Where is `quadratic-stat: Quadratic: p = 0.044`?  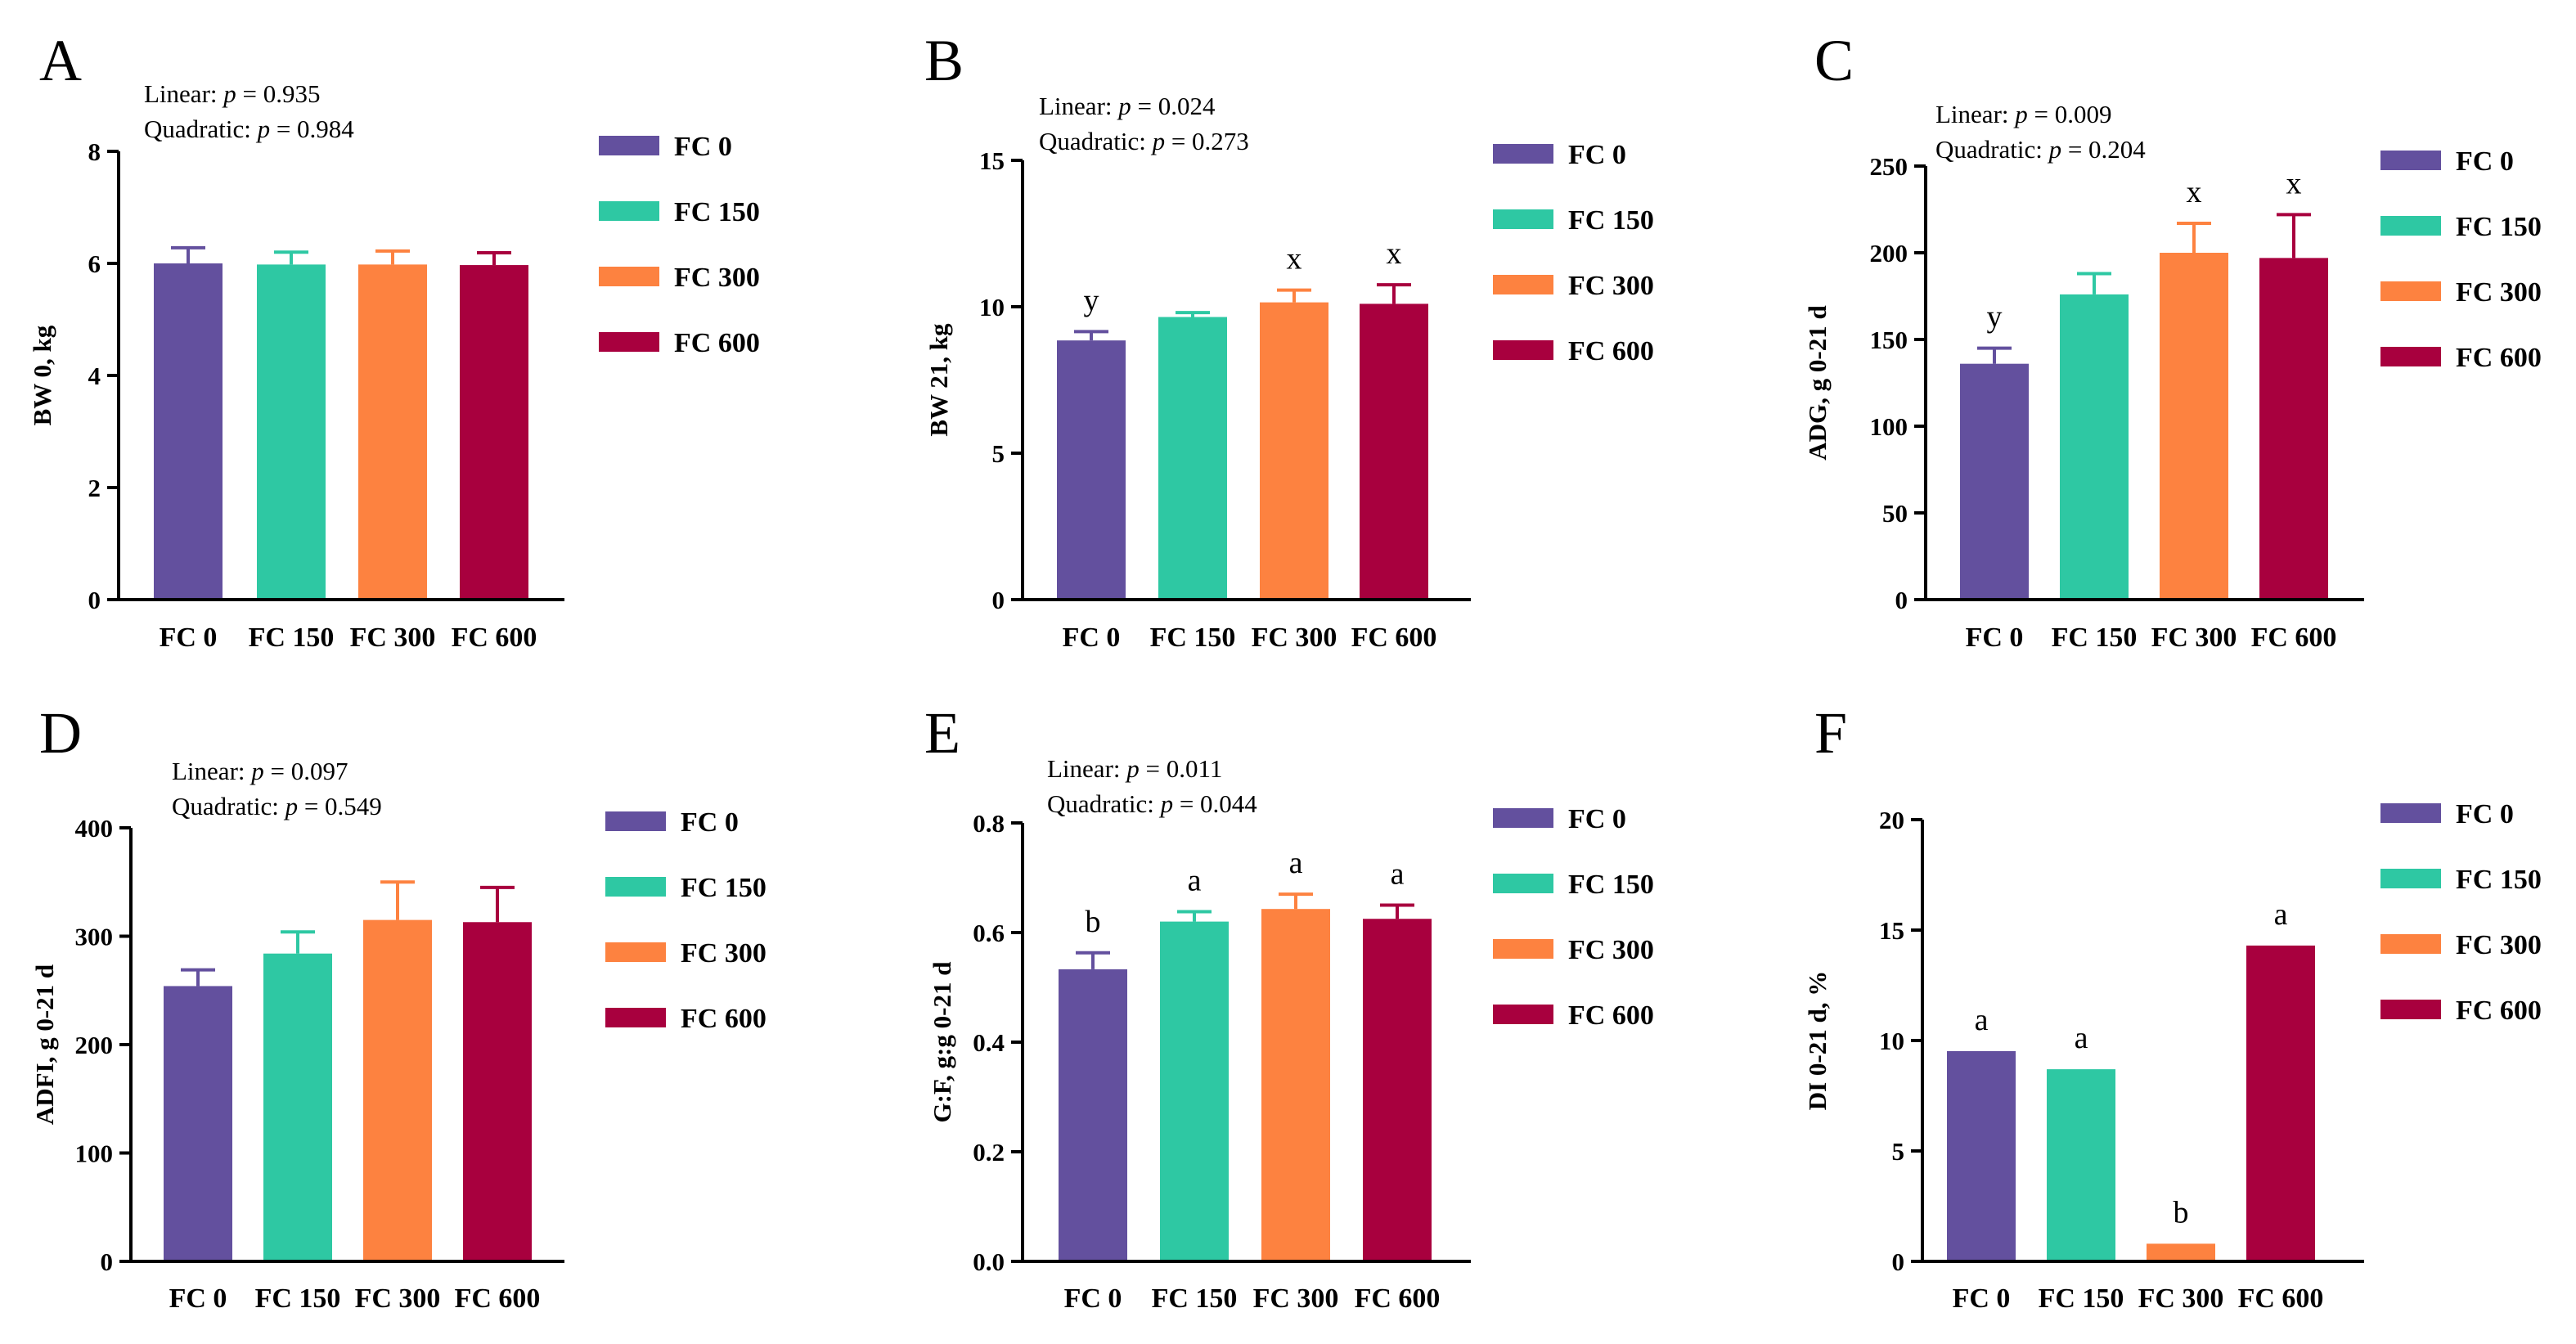
quadratic-stat: Quadratic: p = 0.044 is located at coordinates (1152, 804).